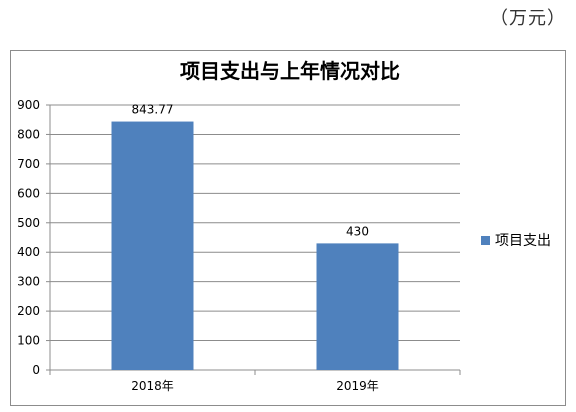 The height and width of the screenshot is (412, 576). Describe the element at coordinates (28, 311) in the screenshot. I see `y-tick-label: 200` at that location.